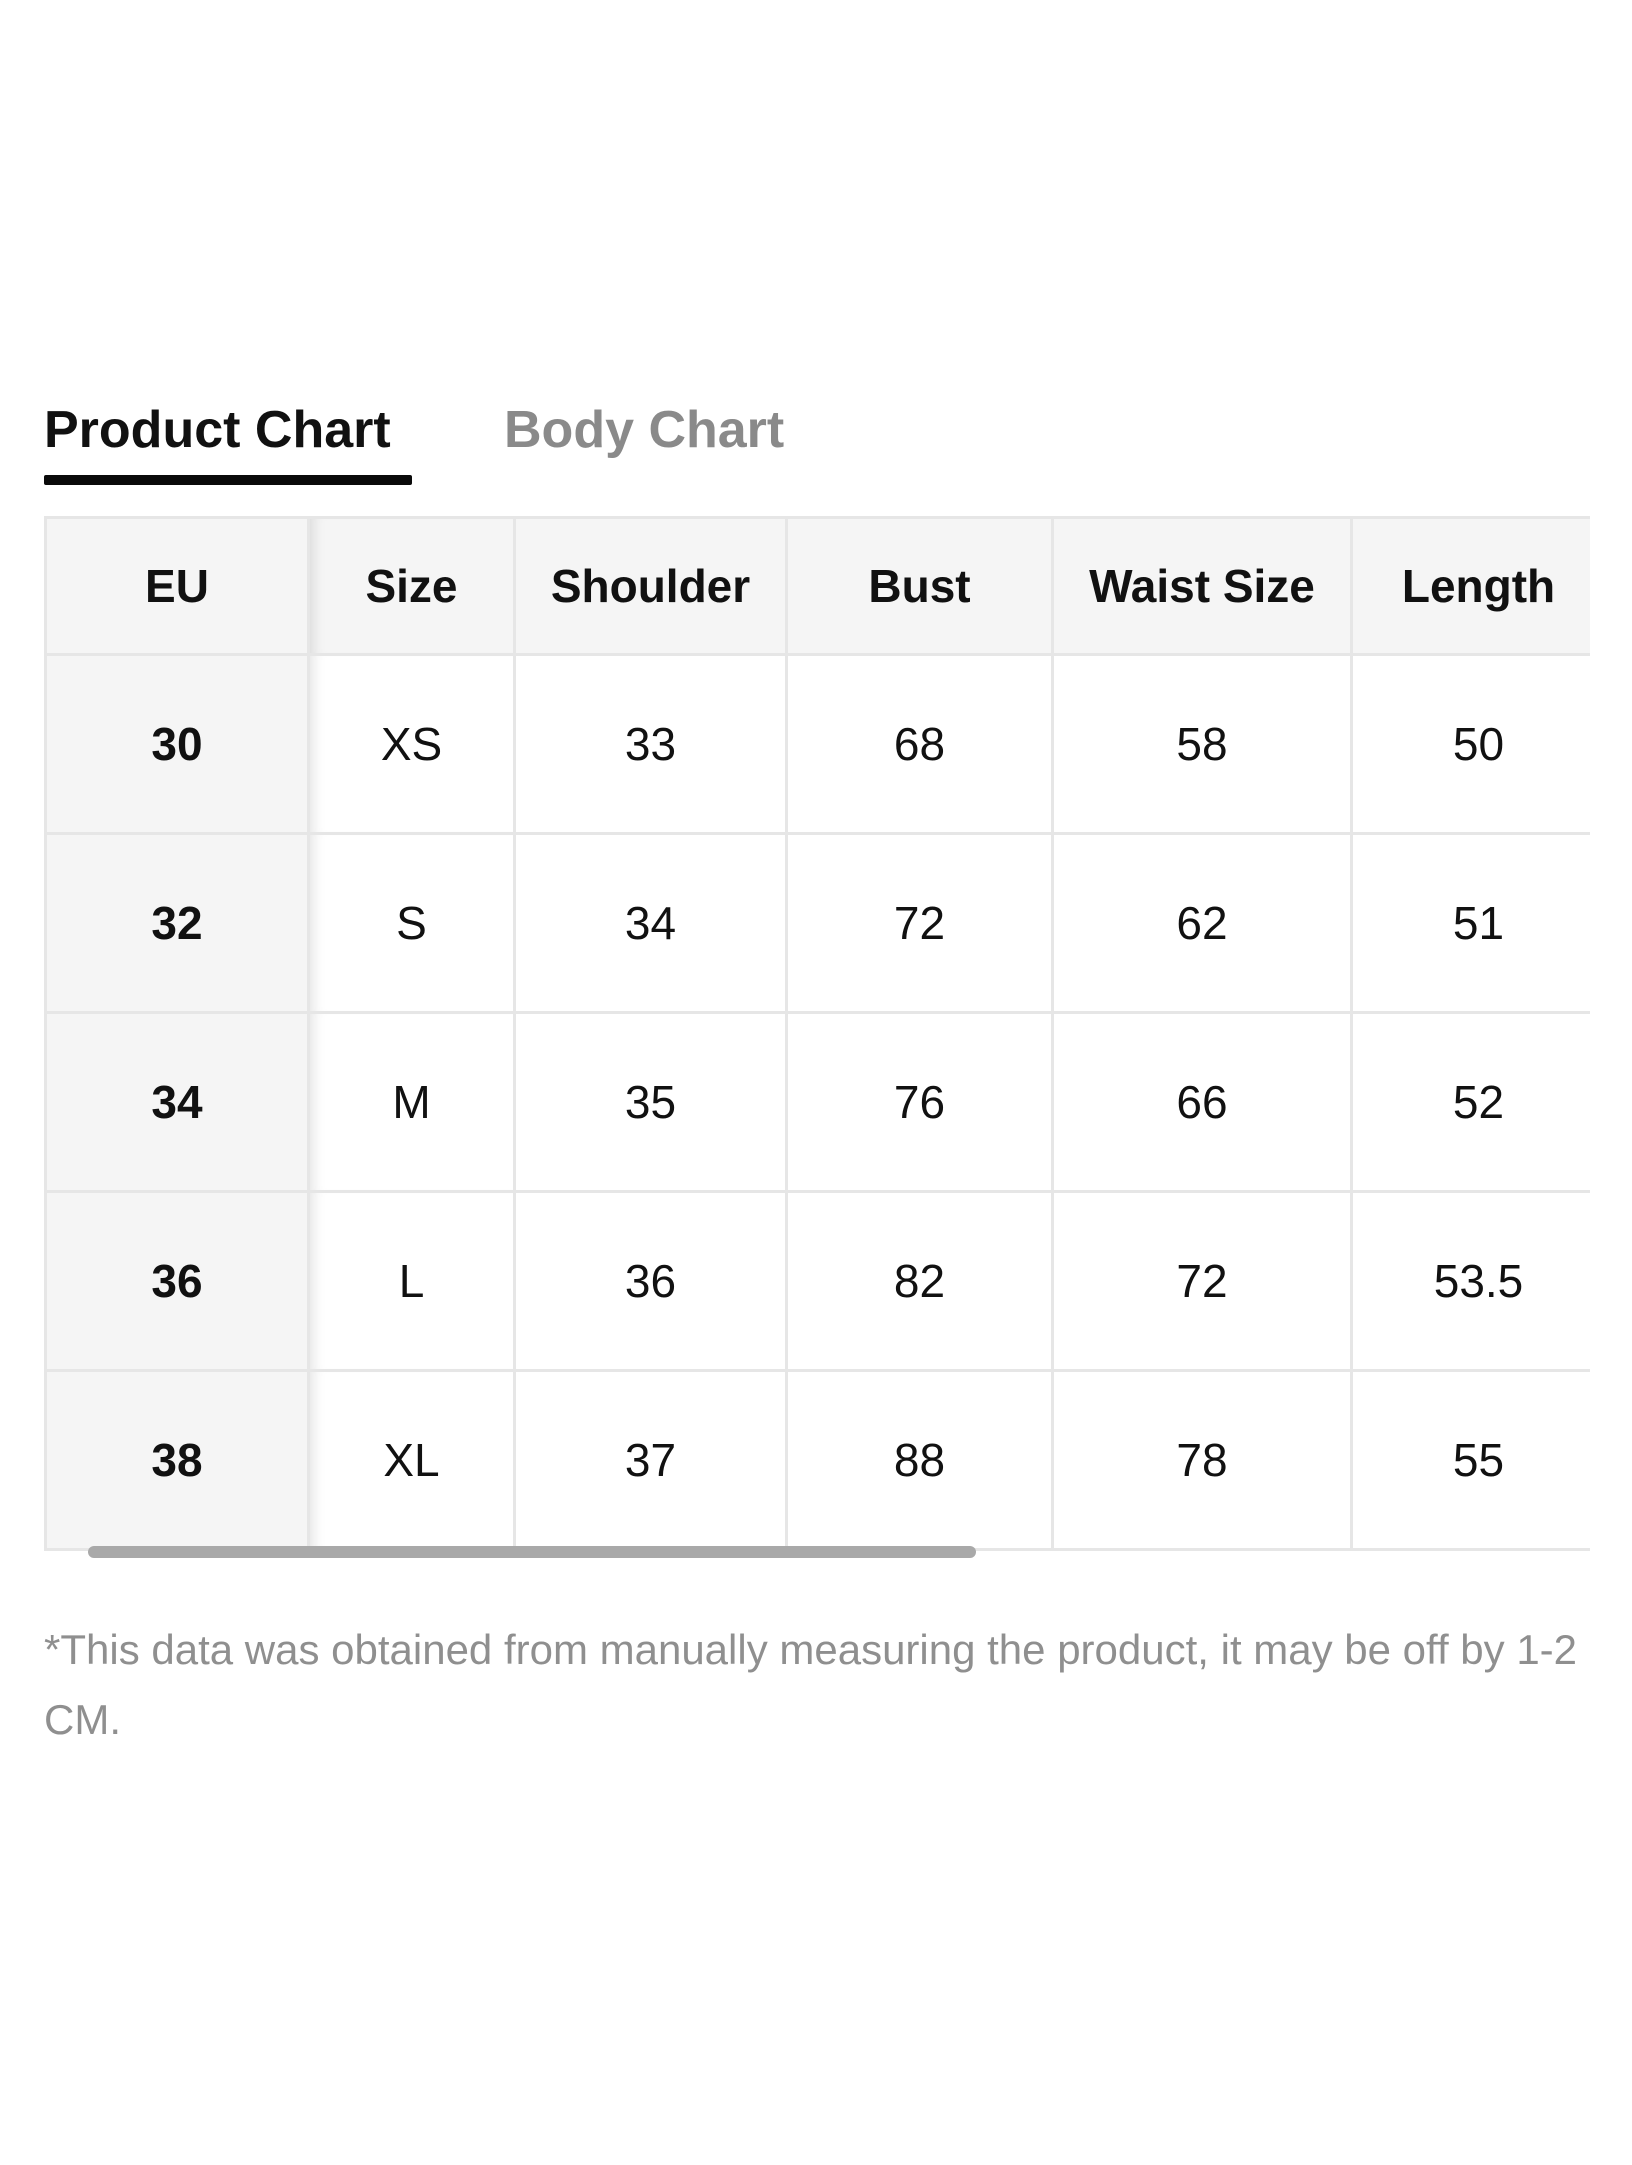 The image size is (1632, 2165). I want to click on table-row: 36 L 36 82 72 53.5, so click(817, 1281).